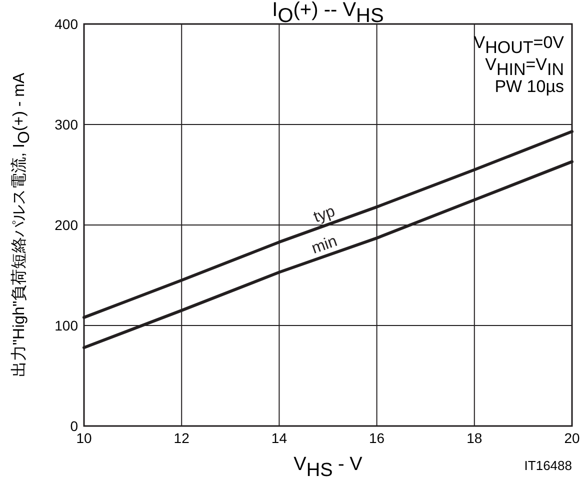 The height and width of the screenshot is (480, 586). What do you see at coordinates (325, 245) in the screenshot?
I see `text: min` at bounding box center [325, 245].